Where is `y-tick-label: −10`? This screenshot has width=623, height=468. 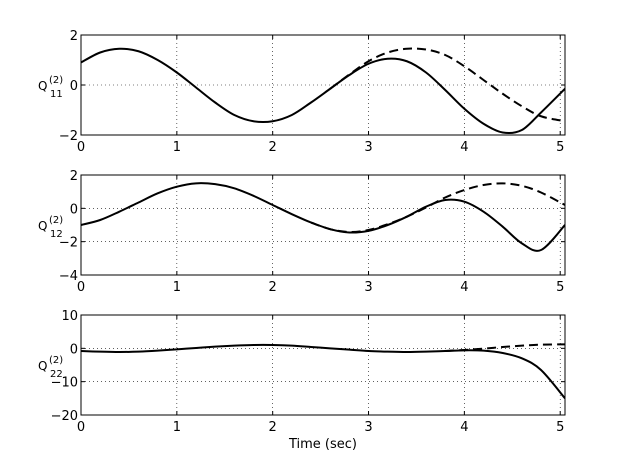
y-tick-label: −10 is located at coordinates (64, 383).